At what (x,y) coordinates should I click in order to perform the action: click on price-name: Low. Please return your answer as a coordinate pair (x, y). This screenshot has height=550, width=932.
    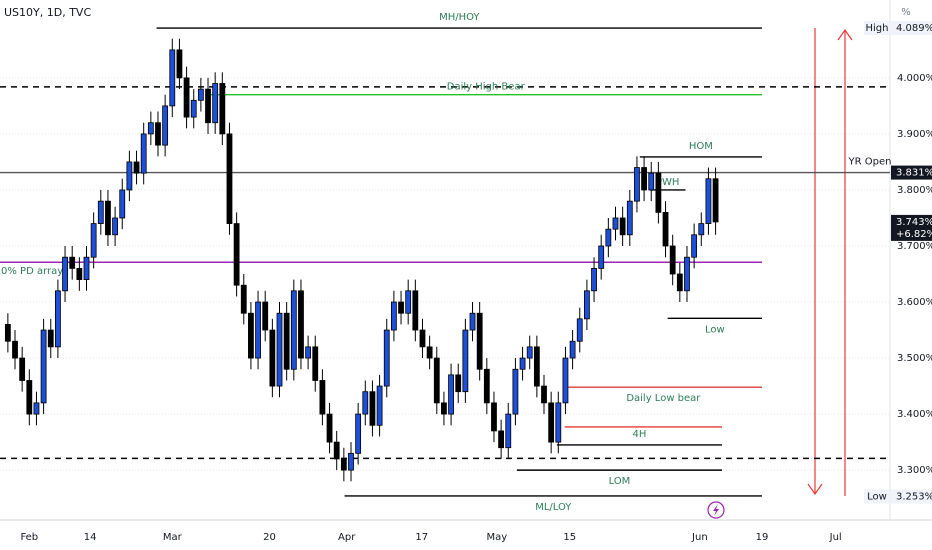
    Looking at the image, I should click on (877, 496).